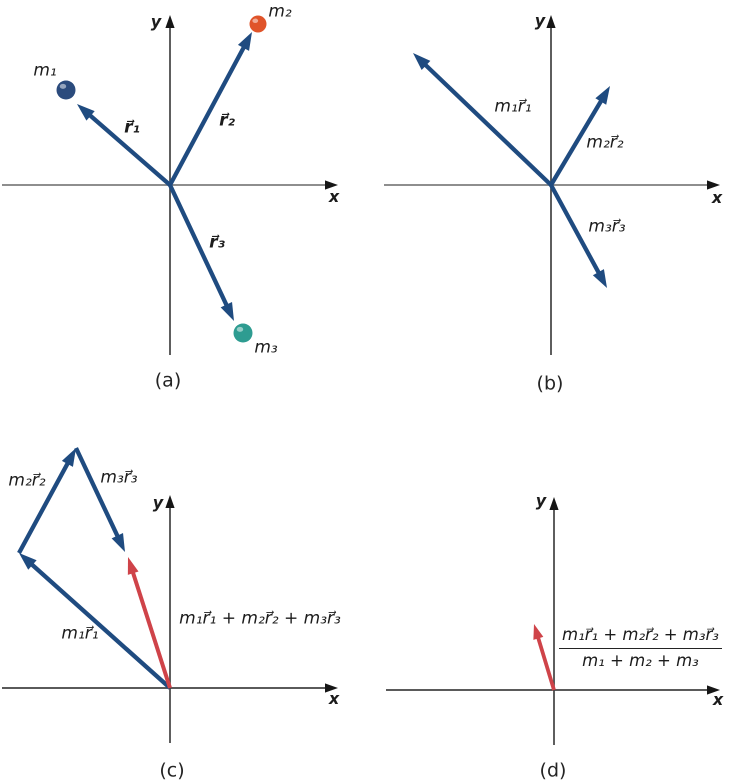  I want to click on axis-label-y-d: y, so click(541, 500).